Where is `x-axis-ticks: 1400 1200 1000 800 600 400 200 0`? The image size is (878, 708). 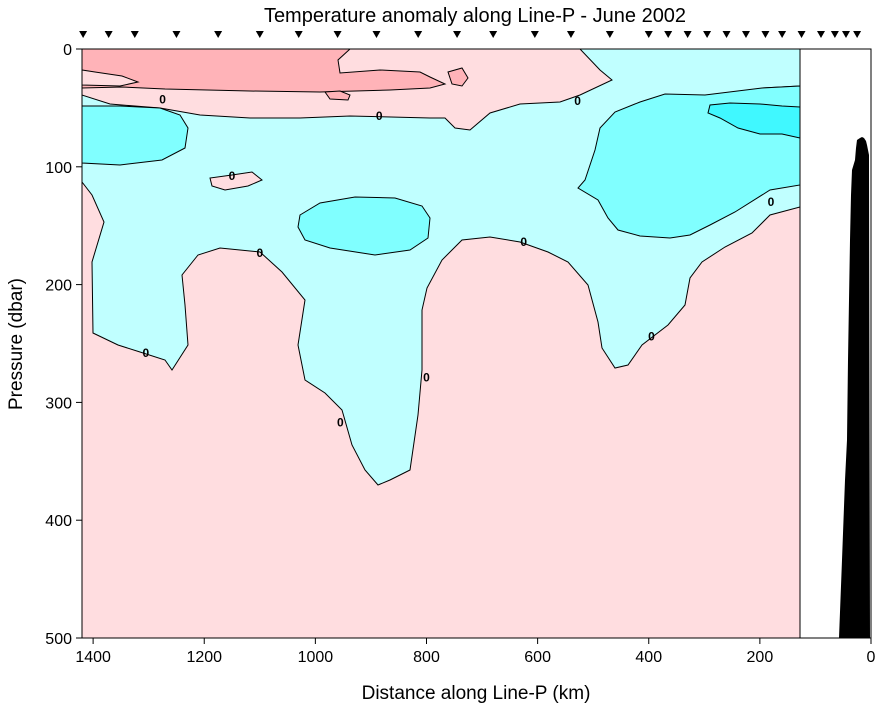
x-axis-ticks: 1400 1200 1000 800 600 400 200 0 is located at coordinates (475, 652).